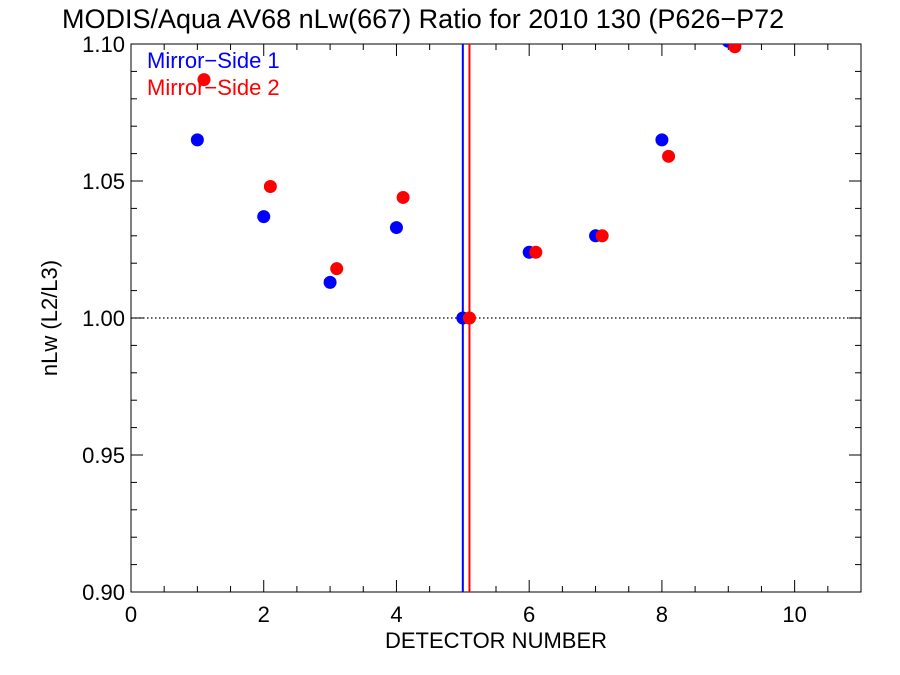 Image resolution: width=900 pixels, height=675 pixels. I want to click on x-tick-label: 6, so click(529, 614).